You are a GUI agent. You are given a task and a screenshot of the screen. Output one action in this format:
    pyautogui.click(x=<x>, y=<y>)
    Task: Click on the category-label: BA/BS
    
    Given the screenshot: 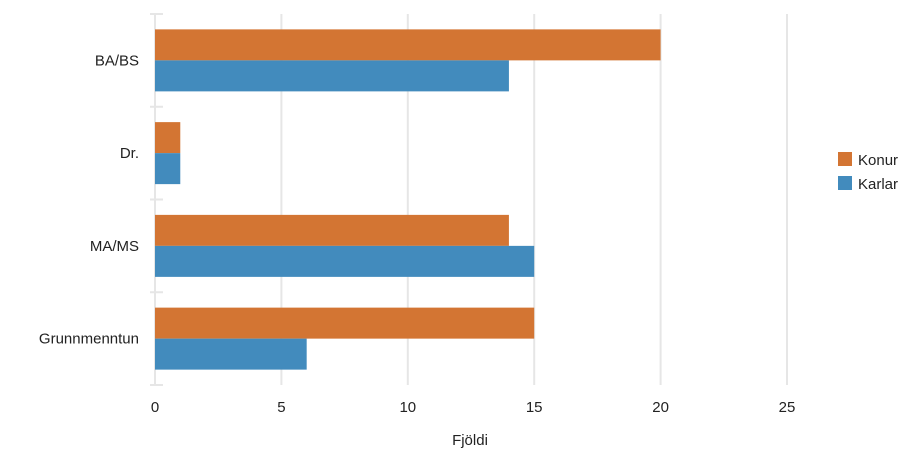 What is the action you would take?
    pyautogui.click(x=117, y=60)
    